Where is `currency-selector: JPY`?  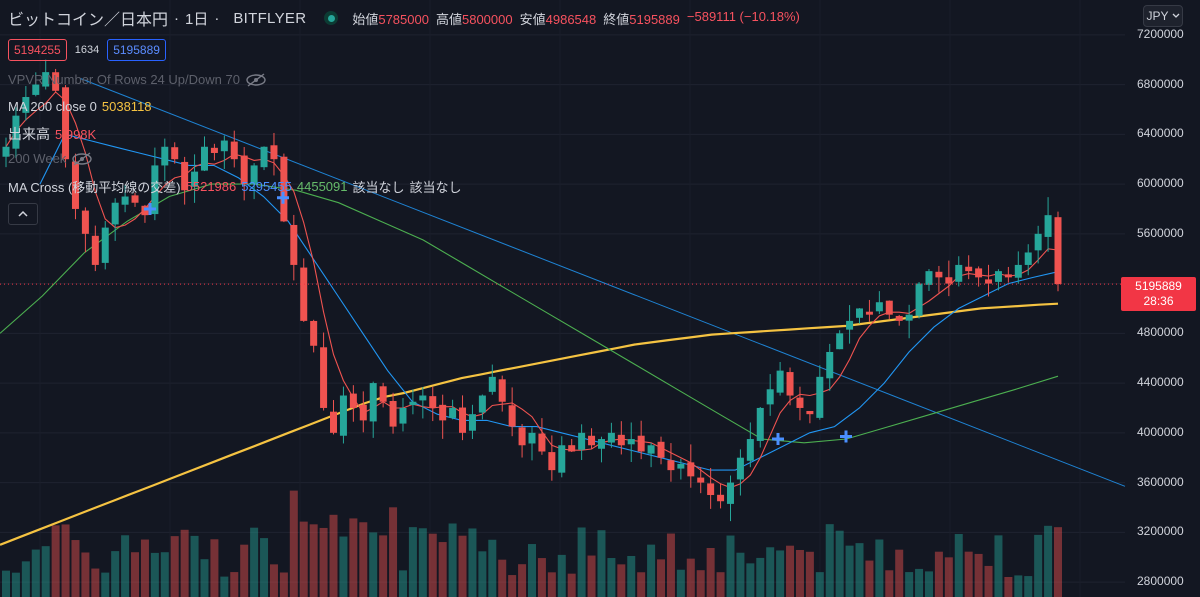 currency-selector: JPY is located at coordinates (1163, 16).